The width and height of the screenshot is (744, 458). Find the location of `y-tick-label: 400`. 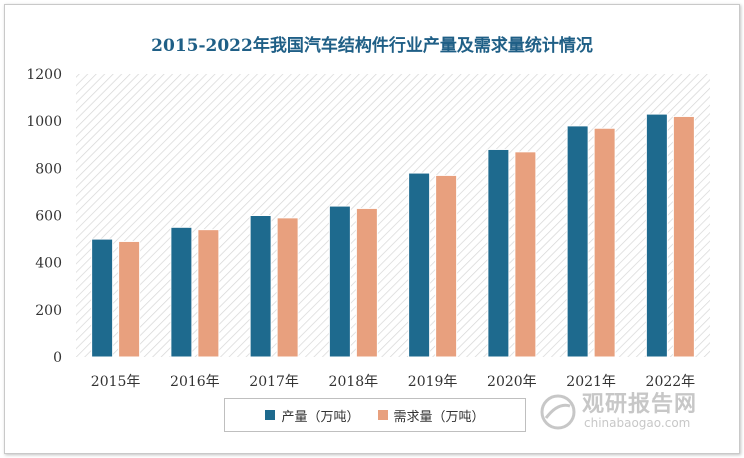

y-tick-label: 400 is located at coordinates (48, 264).